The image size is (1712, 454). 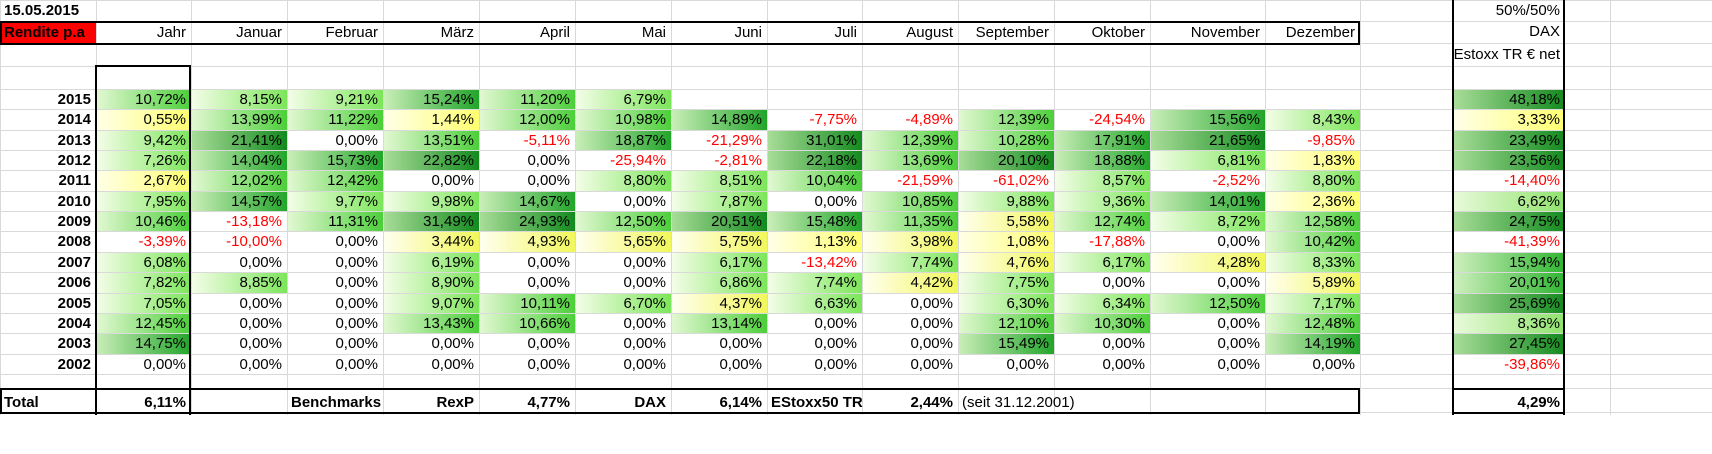 I want to click on value-cell: 18,88%, so click(x=1102, y=160).